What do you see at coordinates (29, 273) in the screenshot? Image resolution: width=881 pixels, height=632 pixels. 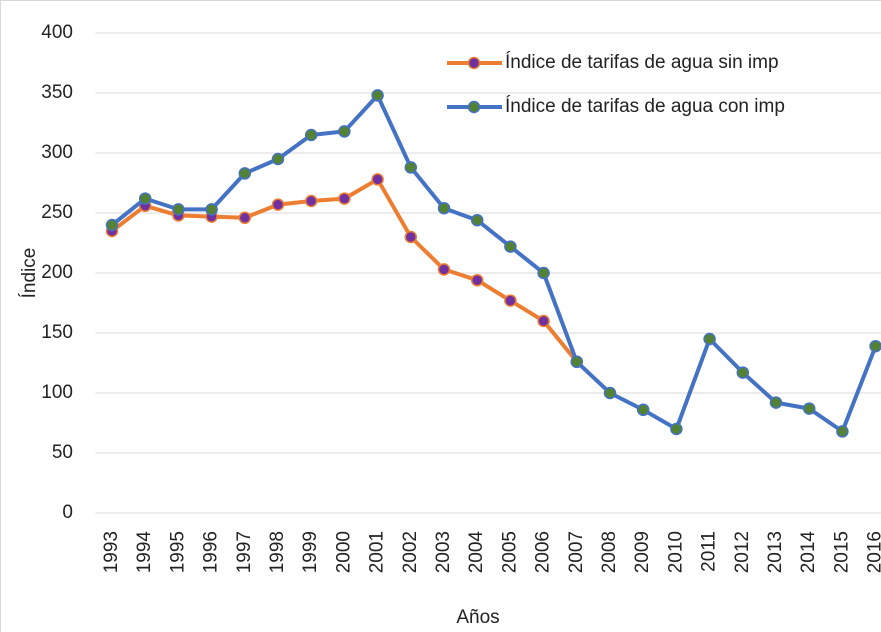 I see `y-axis-label: Índice` at bounding box center [29, 273].